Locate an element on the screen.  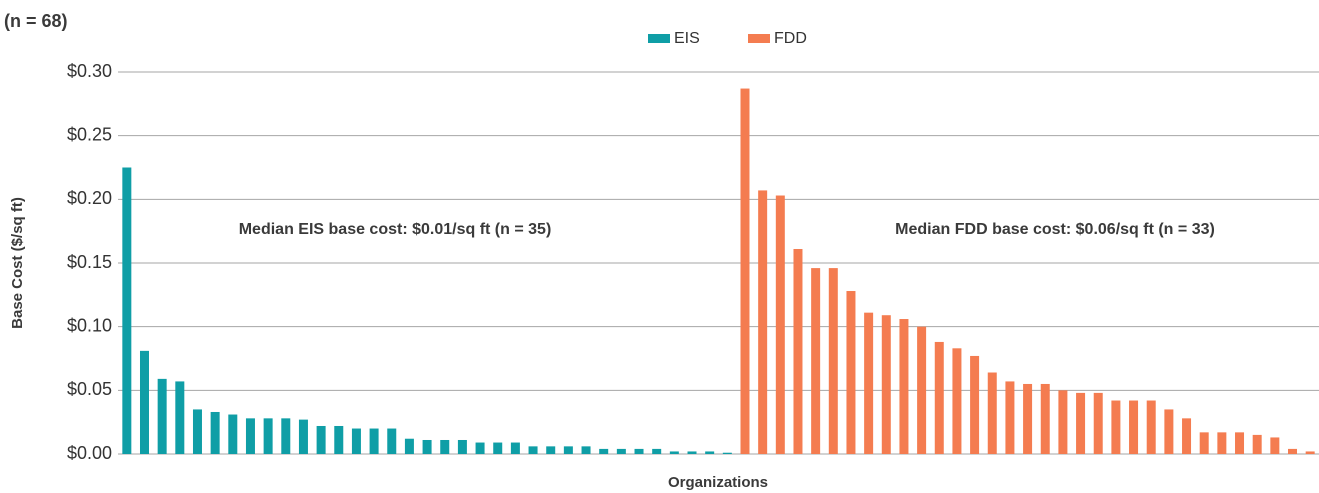
y-tick-label: $0.05 is located at coordinates (89, 389).